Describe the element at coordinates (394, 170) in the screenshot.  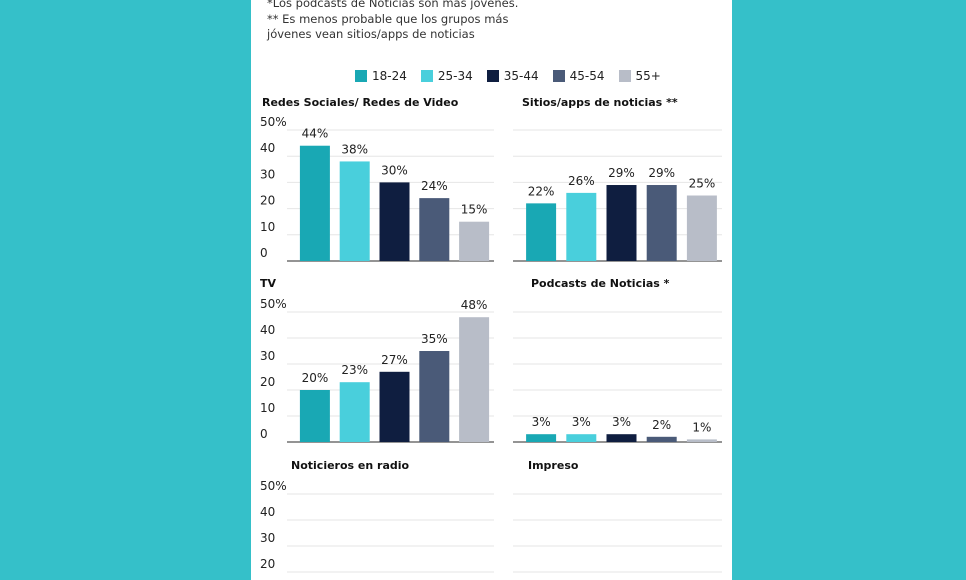
I see `data-label: 30%` at that location.